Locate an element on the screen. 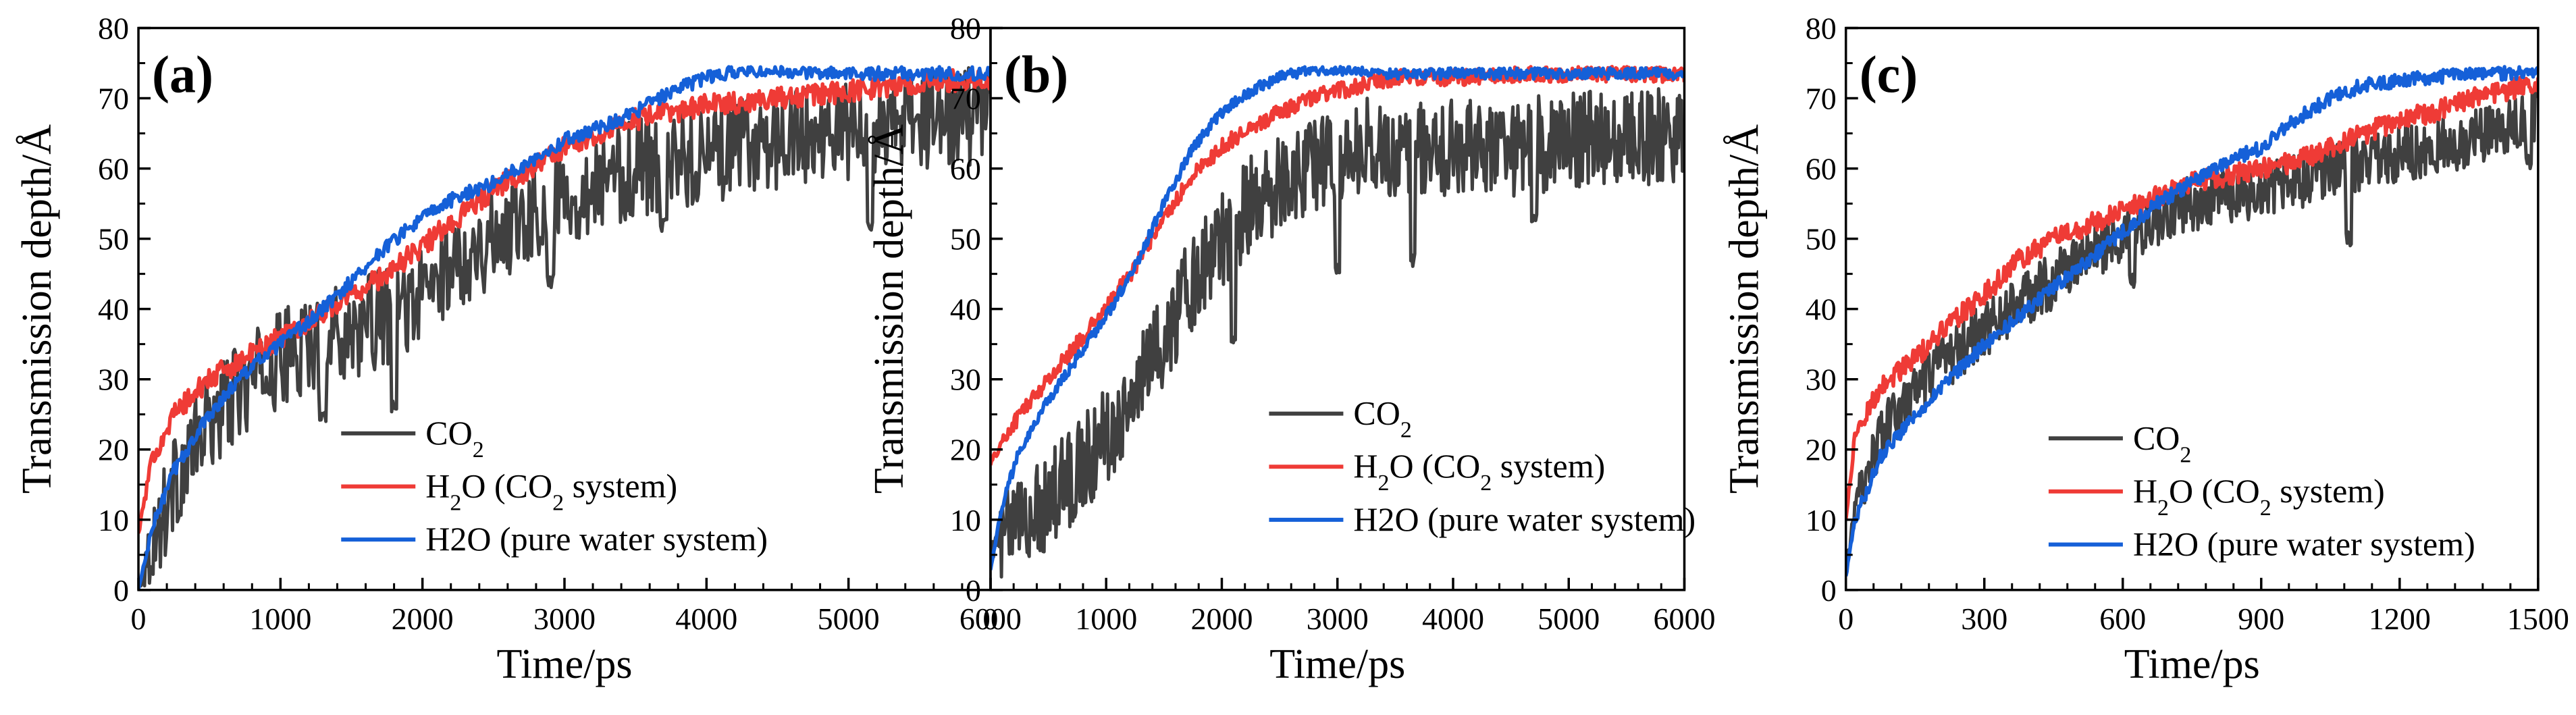 The width and height of the screenshot is (2576, 715). panel-label: (c) is located at coordinates (1889, 74).